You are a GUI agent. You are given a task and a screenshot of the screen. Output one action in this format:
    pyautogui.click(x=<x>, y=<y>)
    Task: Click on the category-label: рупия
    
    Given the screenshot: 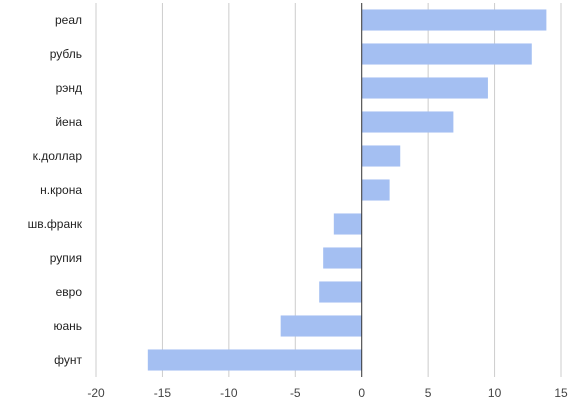 What is the action you would take?
    pyautogui.click(x=66, y=258)
    